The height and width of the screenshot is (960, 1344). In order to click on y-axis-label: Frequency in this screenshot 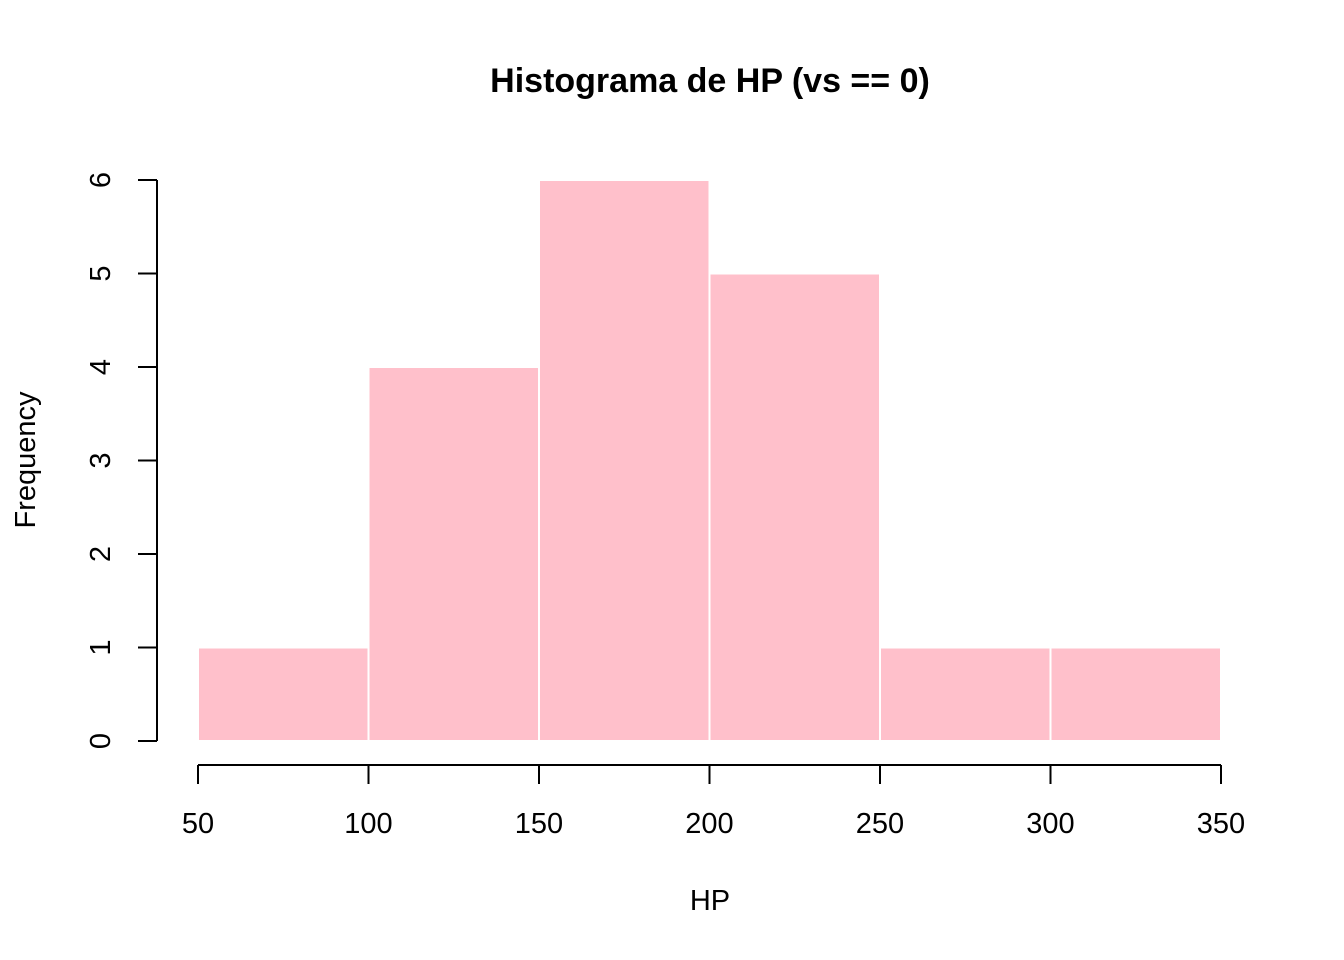, I will do `click(26, 460)`.